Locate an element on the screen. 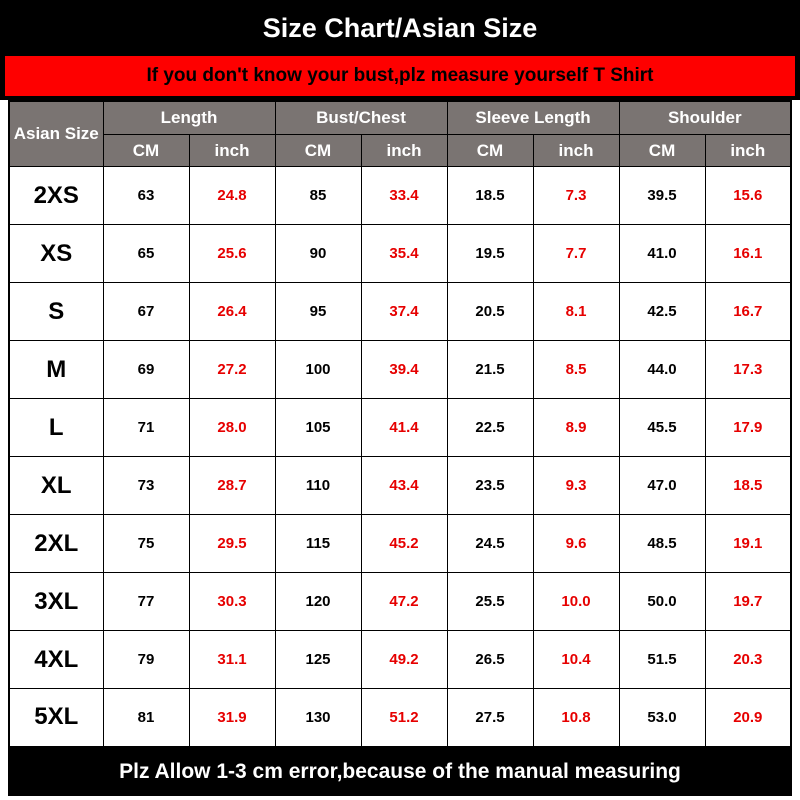  shoulder-cm-value: 51.5 is located at coordinates (662, 659).